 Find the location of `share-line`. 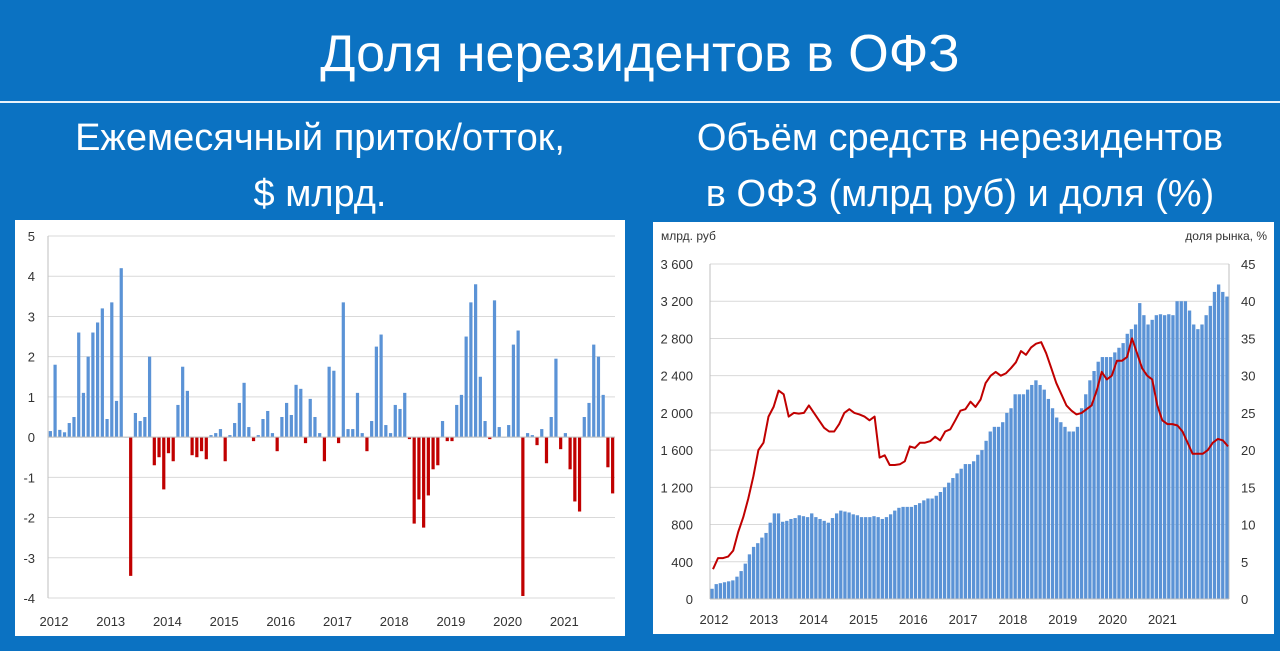

share-line is located at coordinates (970, 453).